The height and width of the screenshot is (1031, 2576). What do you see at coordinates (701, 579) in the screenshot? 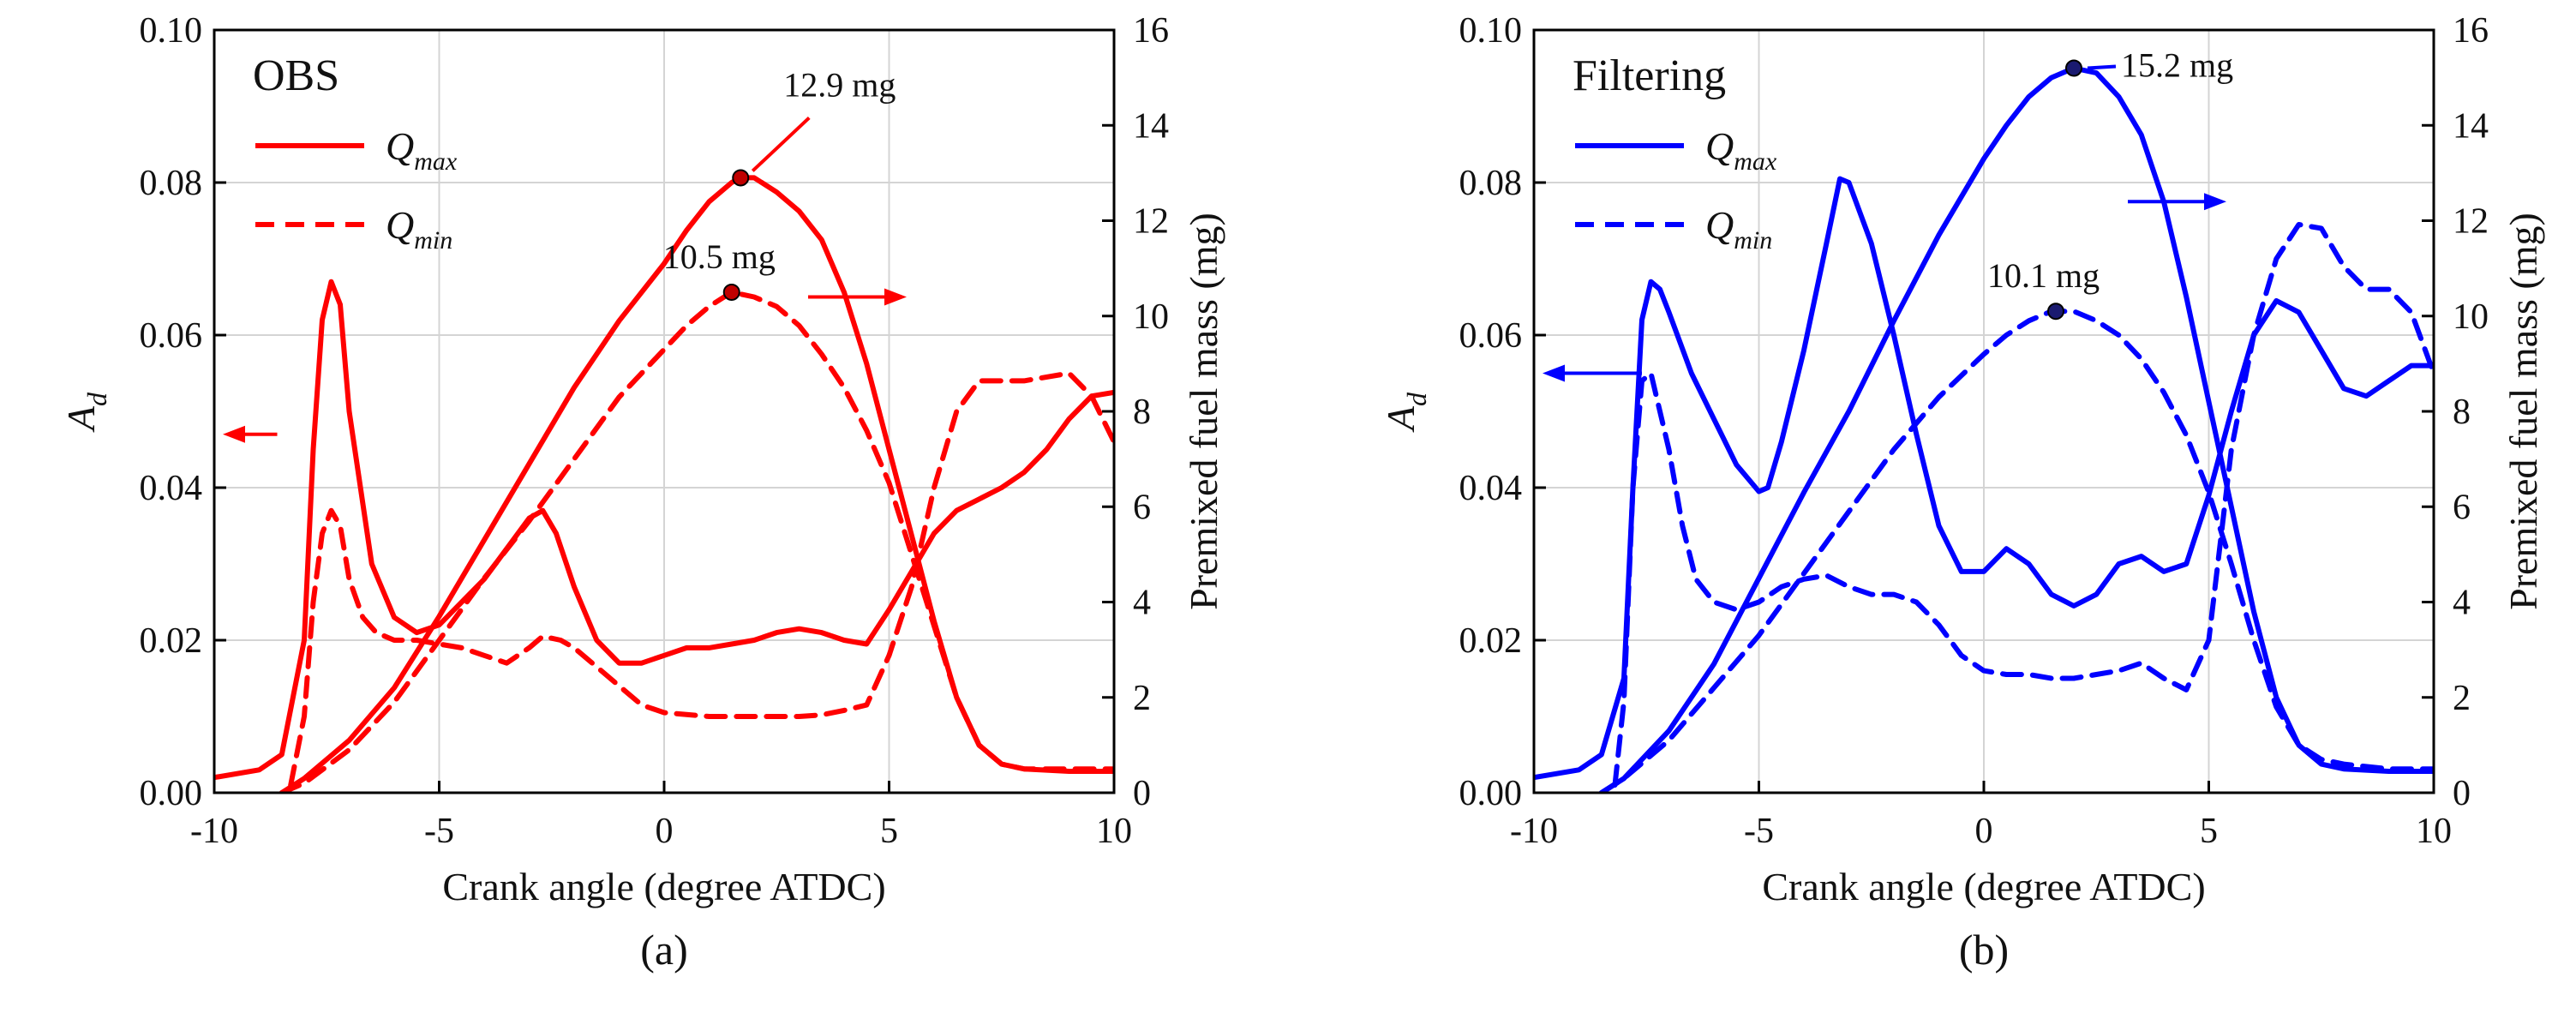
I see `series-line-ad-qmin` at bounding box center [701, 579].